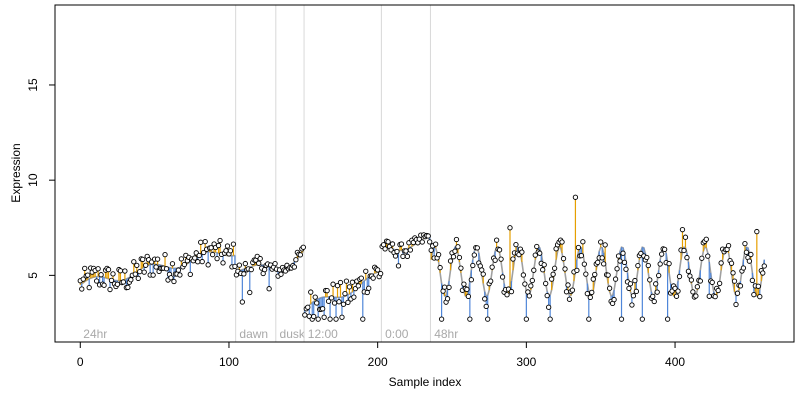 The width and height of the screenshot is (800, 400). Describe the element at coordinates (95, 334) in the screenshot. I see `section-label: 24hr` at that location.